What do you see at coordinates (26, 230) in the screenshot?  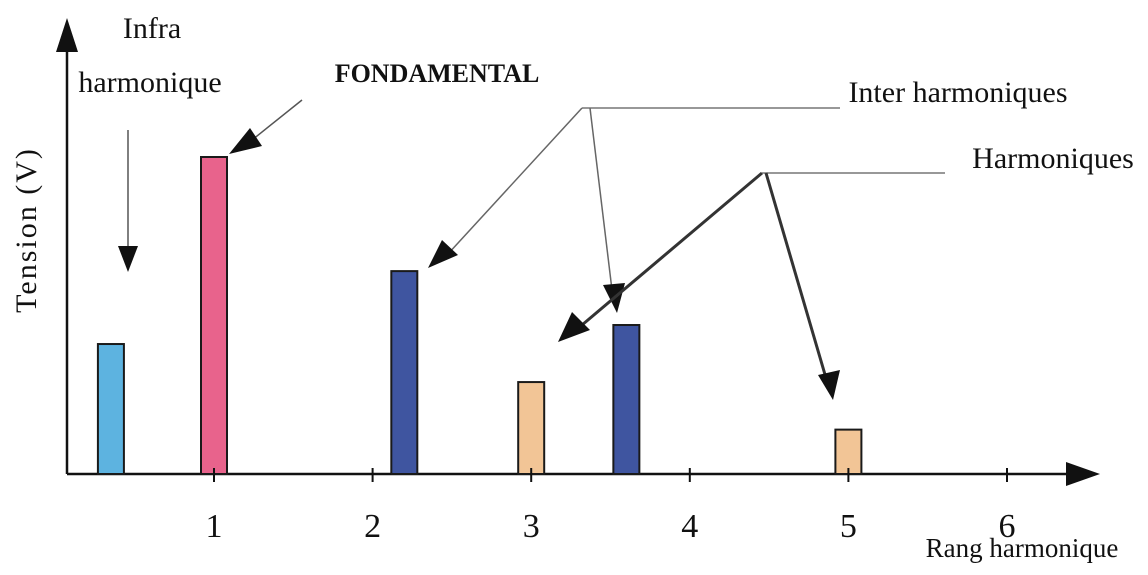 I see `y-axis-label: Tension (V)` at bounding box center [26, 230].